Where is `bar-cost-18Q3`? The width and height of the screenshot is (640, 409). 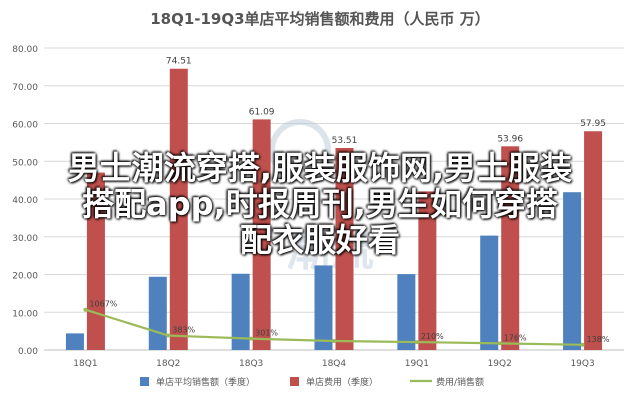
bar-cost-18Q3 is located at coordinates (261, 234).